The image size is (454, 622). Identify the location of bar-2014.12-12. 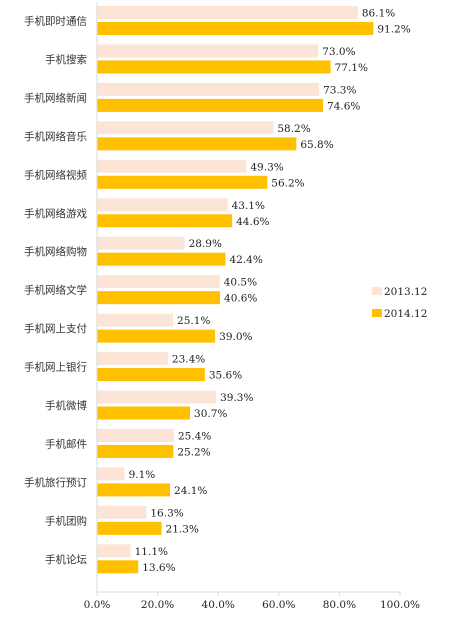
(134, 490).